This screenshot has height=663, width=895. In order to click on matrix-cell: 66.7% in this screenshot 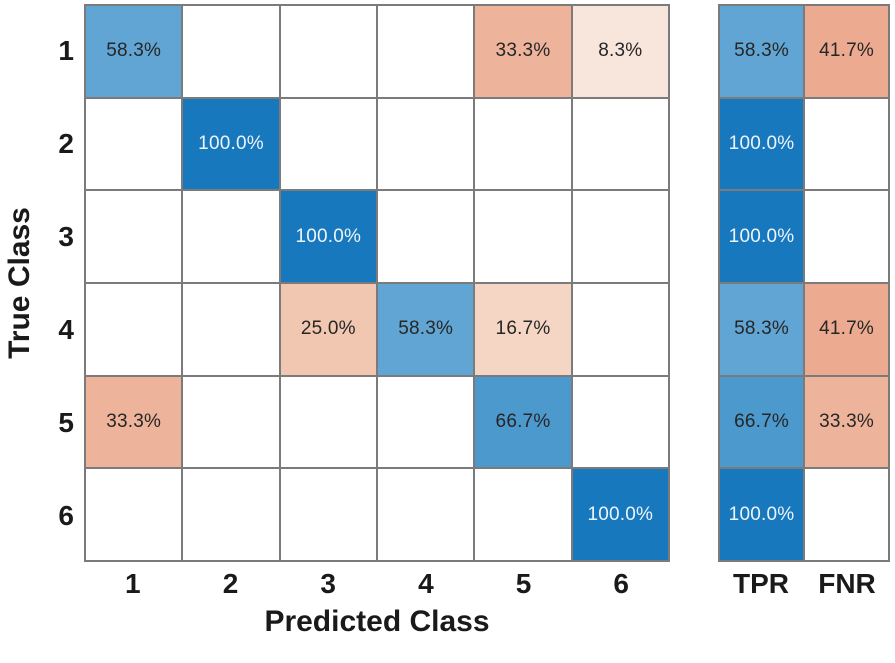, I will do `click(523, 422)`.